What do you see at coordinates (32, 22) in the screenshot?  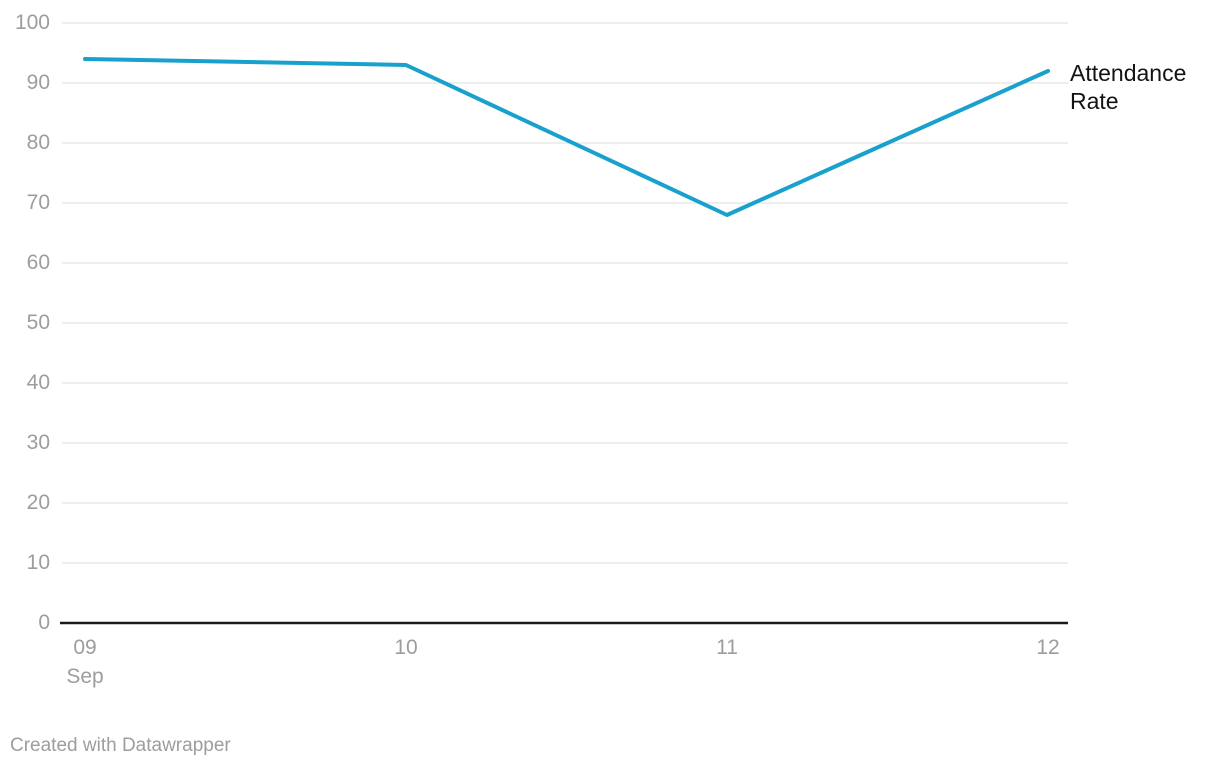 I see `y-axis-tick-label: 100` at bounding box center [32, 22].